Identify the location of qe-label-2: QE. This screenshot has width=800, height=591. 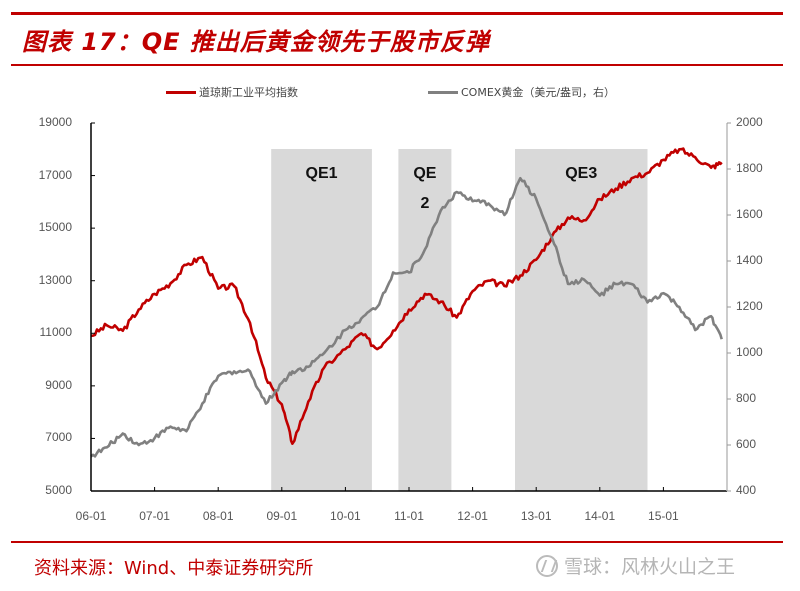
(424, 173).